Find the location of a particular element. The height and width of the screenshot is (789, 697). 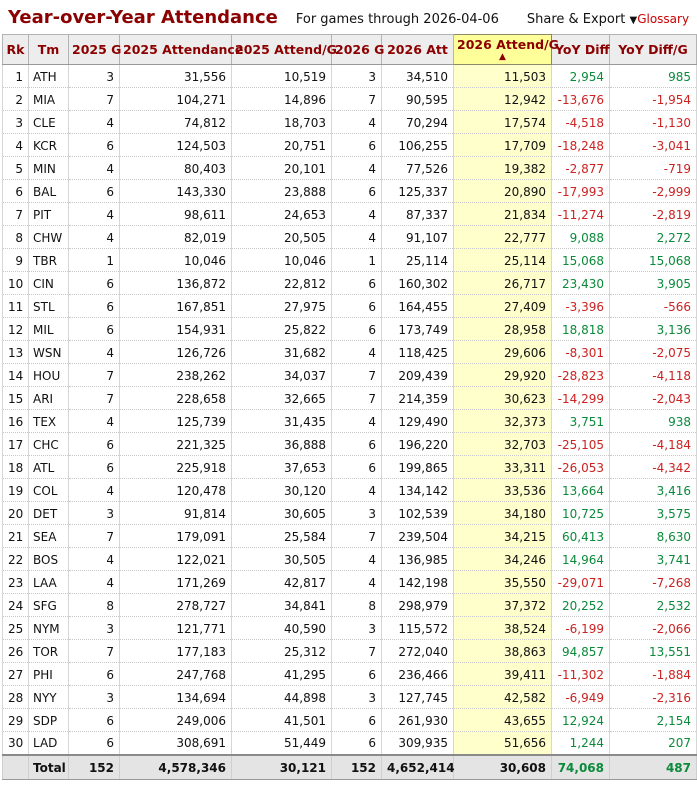

attendance-2025-cell: 134,694 is located at coordinates (175, 697).